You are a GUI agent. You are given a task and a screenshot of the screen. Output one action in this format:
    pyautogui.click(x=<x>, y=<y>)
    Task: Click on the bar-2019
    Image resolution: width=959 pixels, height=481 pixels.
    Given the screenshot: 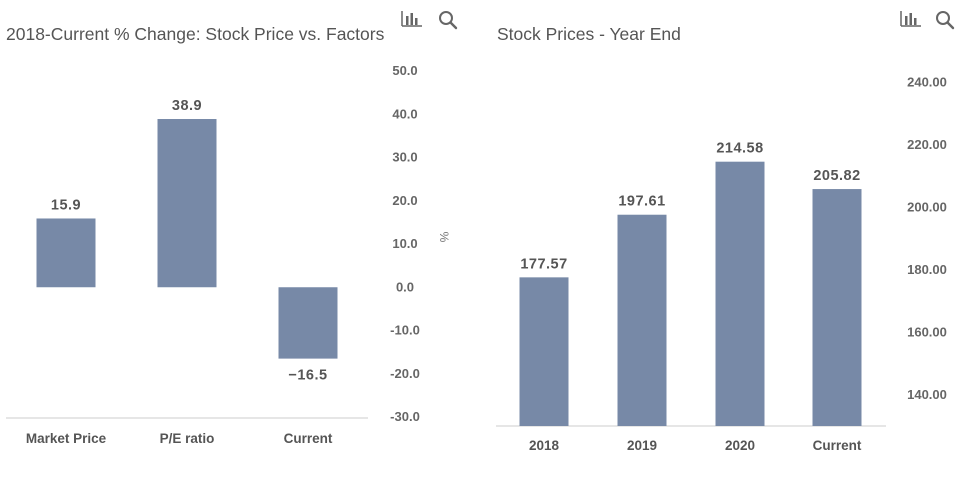 What is the action you would take?
    pyautogui.click(x=642, y=320)
    